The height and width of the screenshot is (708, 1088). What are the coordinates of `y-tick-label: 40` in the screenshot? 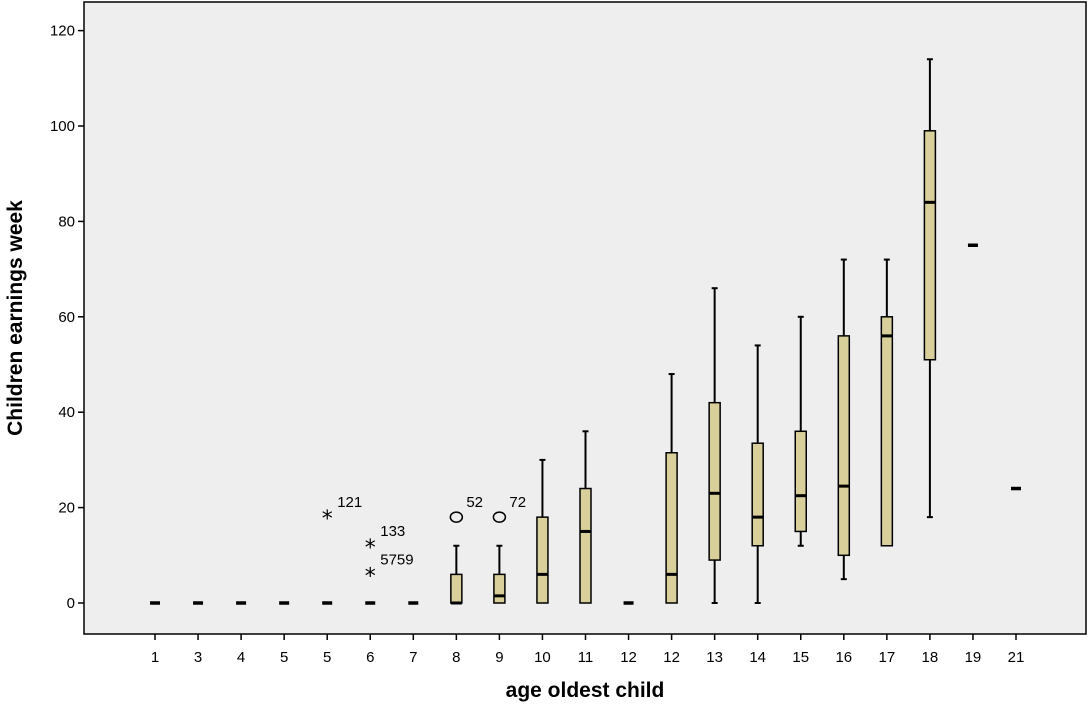 It's located at (66, 412).